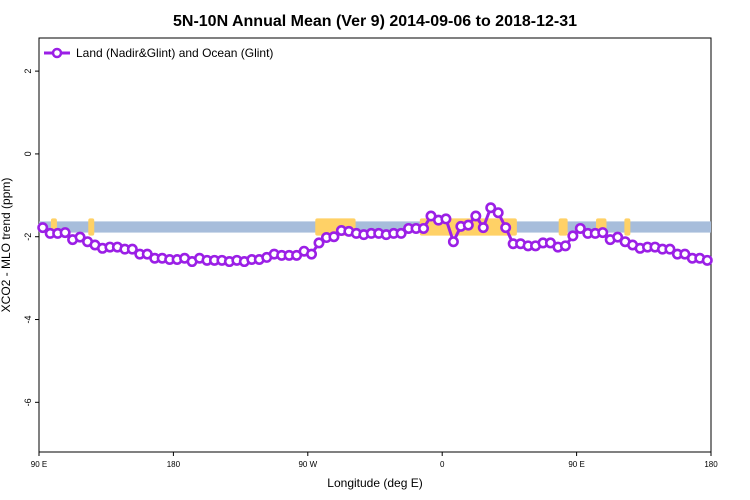  What do you see at coordinates (57, 53) in the screenshot?
I see `legend-point-marker` at bounding box center [57, 53].